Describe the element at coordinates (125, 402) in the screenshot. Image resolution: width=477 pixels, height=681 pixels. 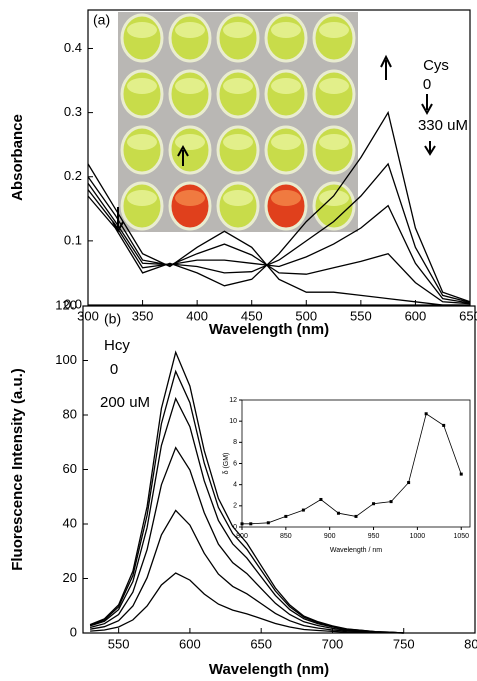
I see `annotation: 200 uM` at that location.